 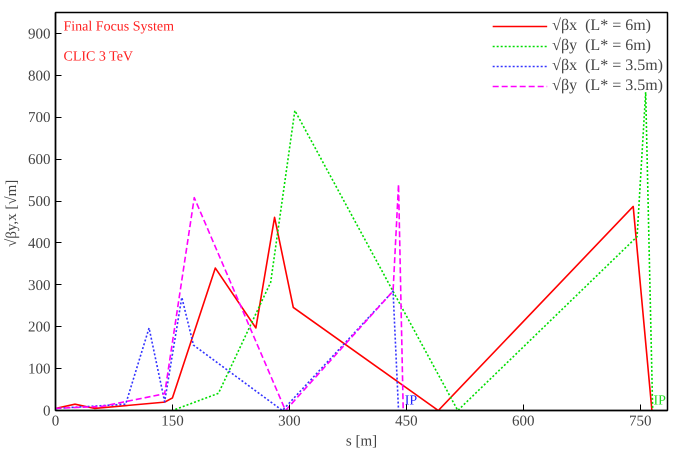 What do you see at coordinates (601, 26) in the screenshot?
I see `legend-label: √βx (L* = 6m)` at bounding box center [601, 26].